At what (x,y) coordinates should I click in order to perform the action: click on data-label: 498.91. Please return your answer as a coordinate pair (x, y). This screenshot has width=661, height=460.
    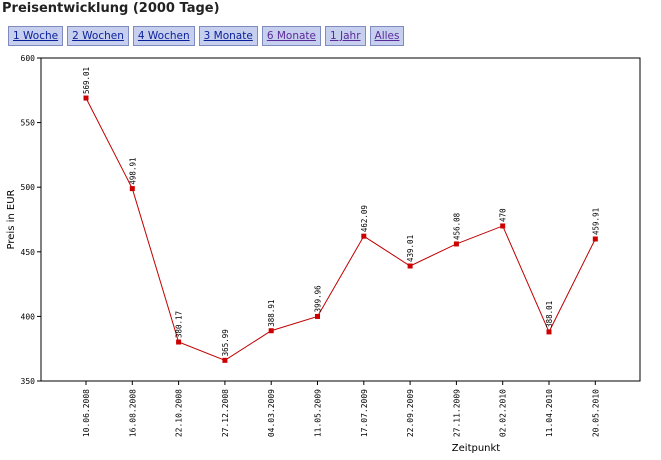
    Looking at the image, I should click on (132, 171).